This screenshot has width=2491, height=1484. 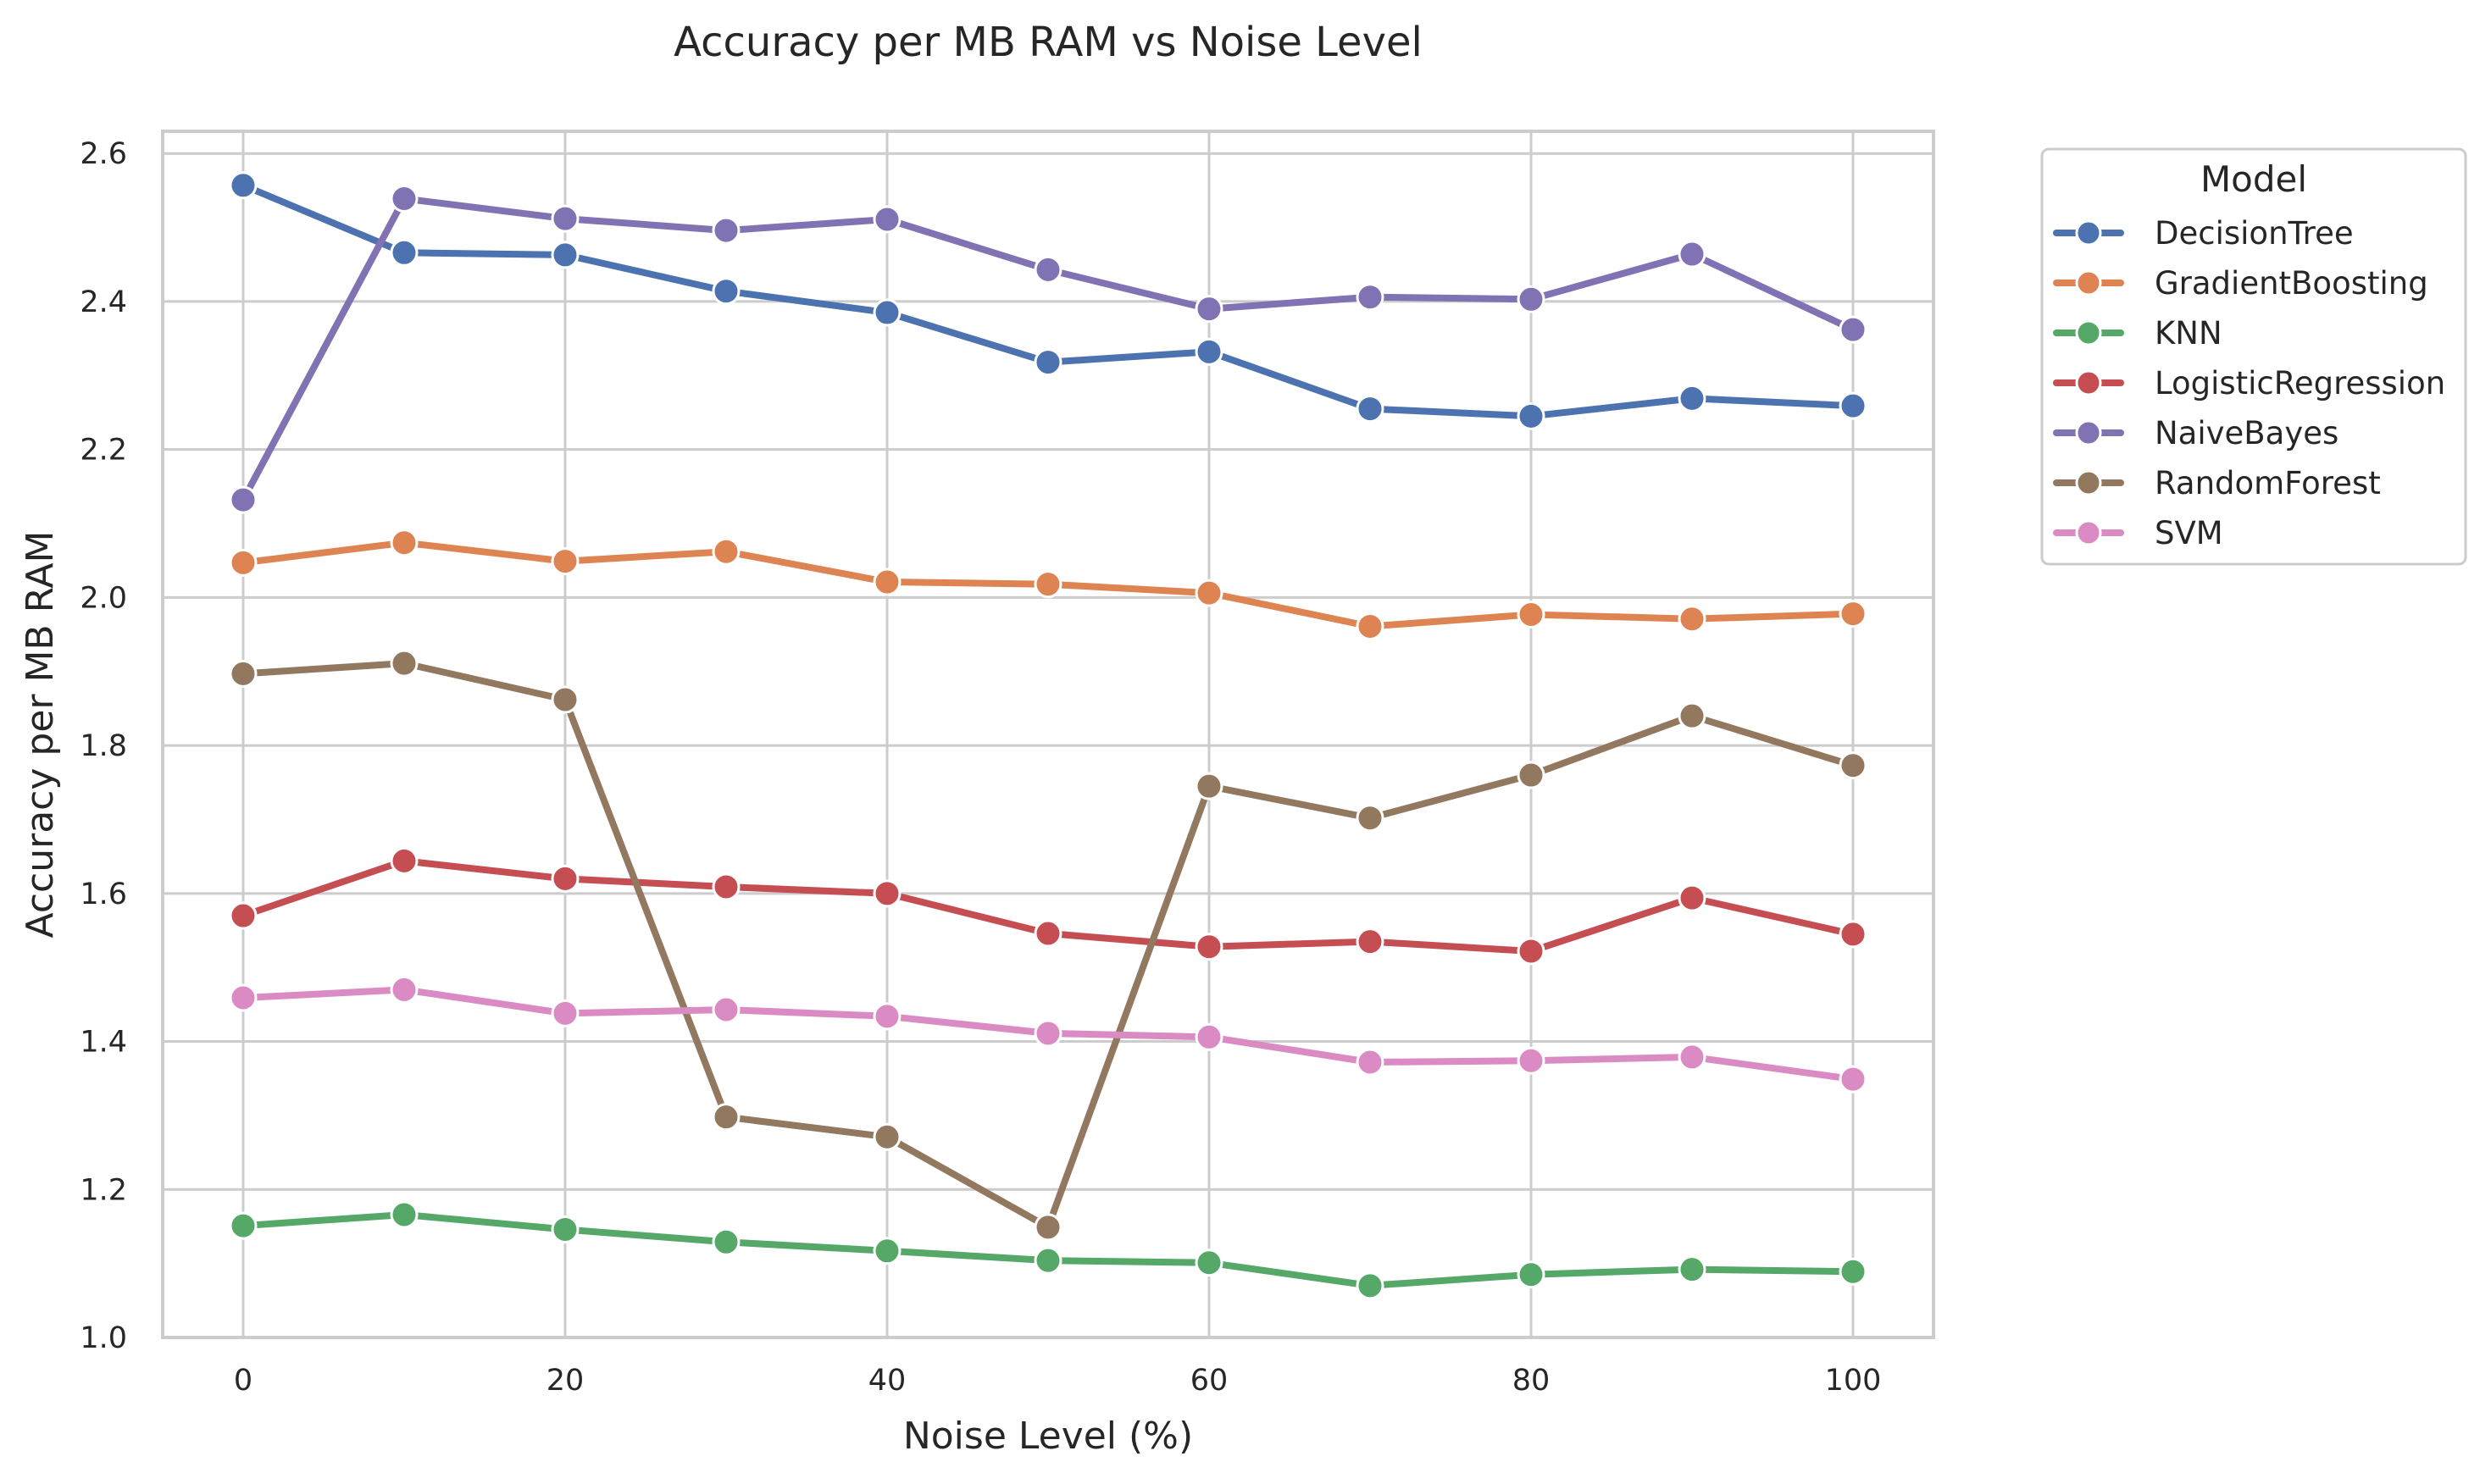 I want to click on y-tick-label: 1.2, so click(x=103, y=1190).